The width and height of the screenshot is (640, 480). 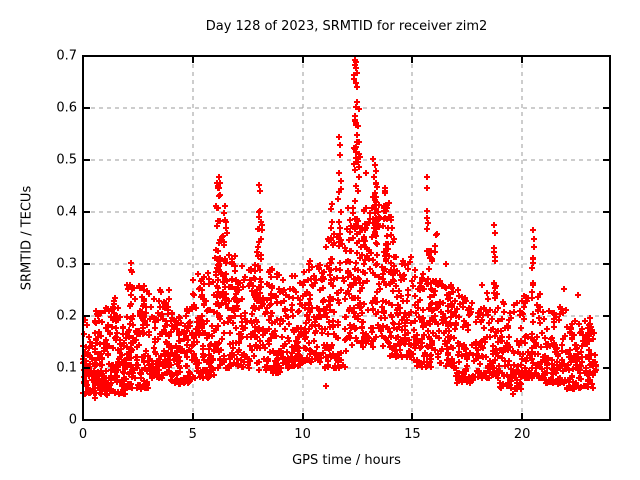 I want to click on y-tick-label: 0.7, so click(x=66, y=56).